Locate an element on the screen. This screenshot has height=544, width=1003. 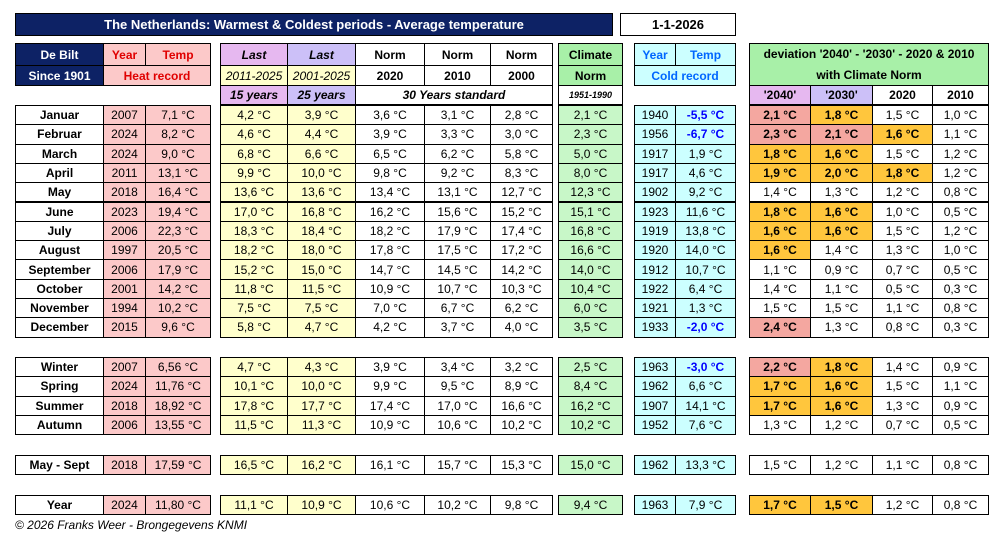
row-label: June is located at coordinates (59, 211).